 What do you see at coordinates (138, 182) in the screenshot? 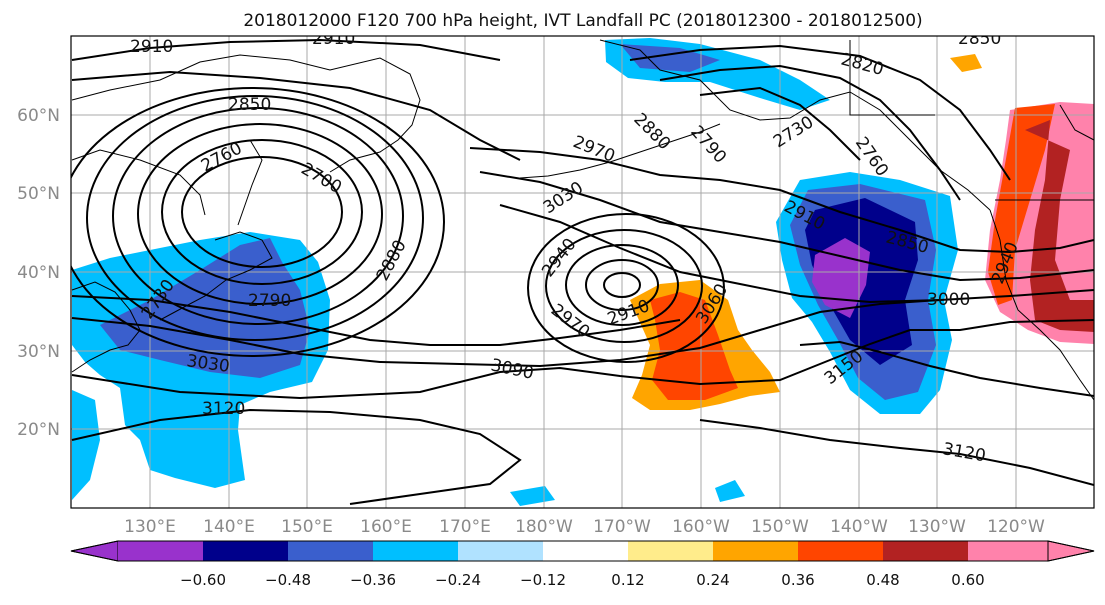
I see `coast-okhotsk` at bounding box center [138, 182].